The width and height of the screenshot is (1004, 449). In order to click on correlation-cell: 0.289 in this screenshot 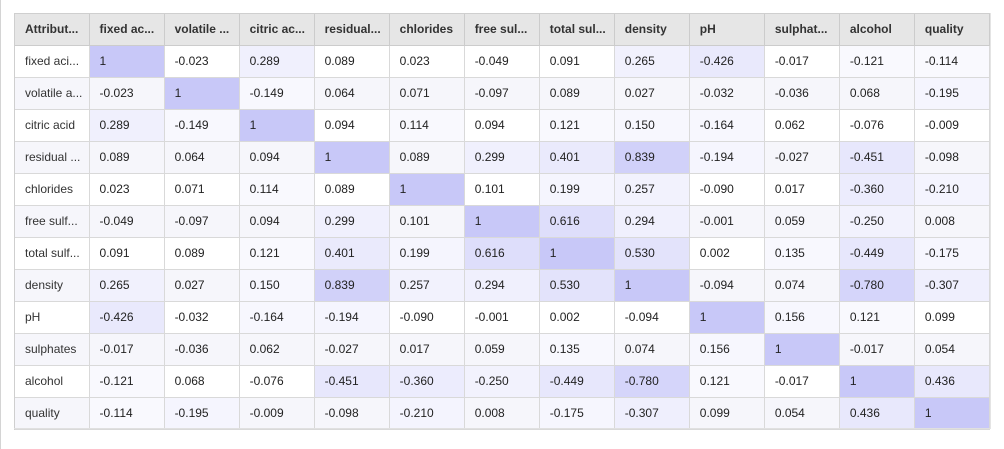, I will do `click(277, 61)`.